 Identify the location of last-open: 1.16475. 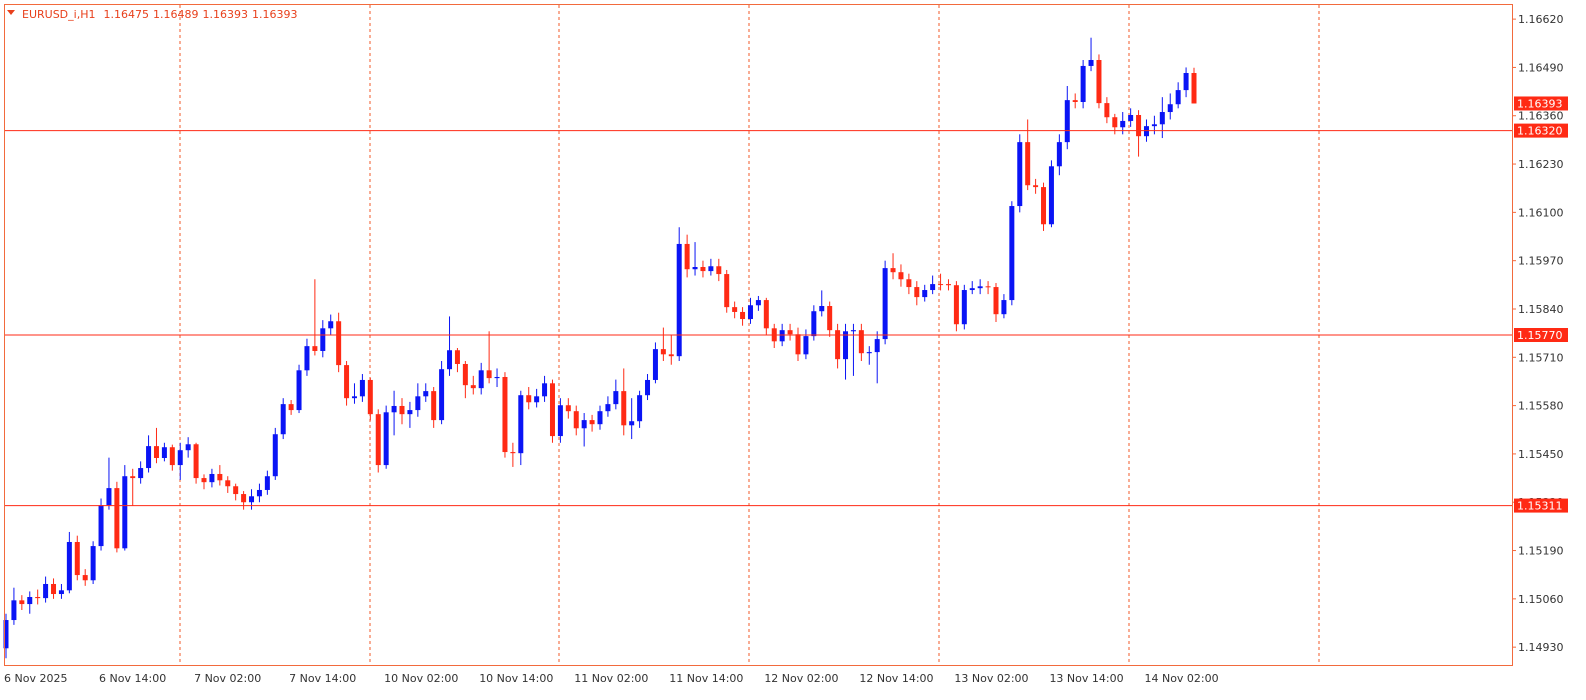
(126, 14).